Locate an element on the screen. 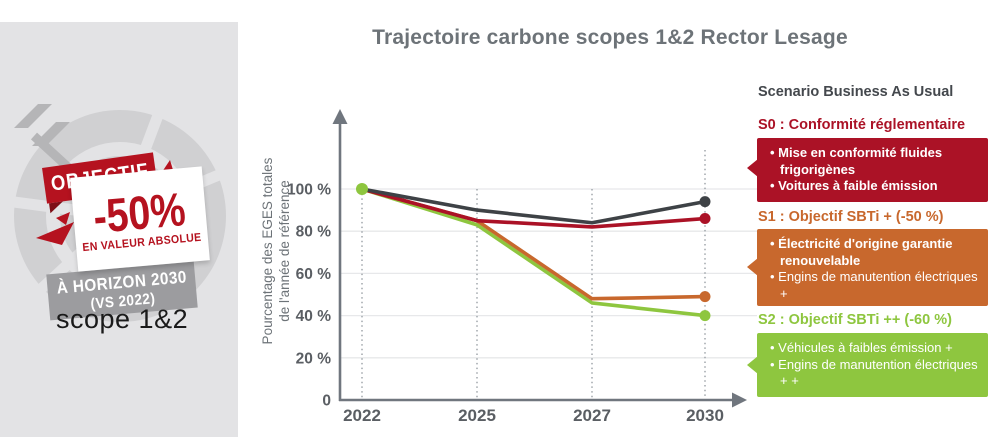 The image size is (988, 437). svg-text: 0 is located at coordinates (326, 401).